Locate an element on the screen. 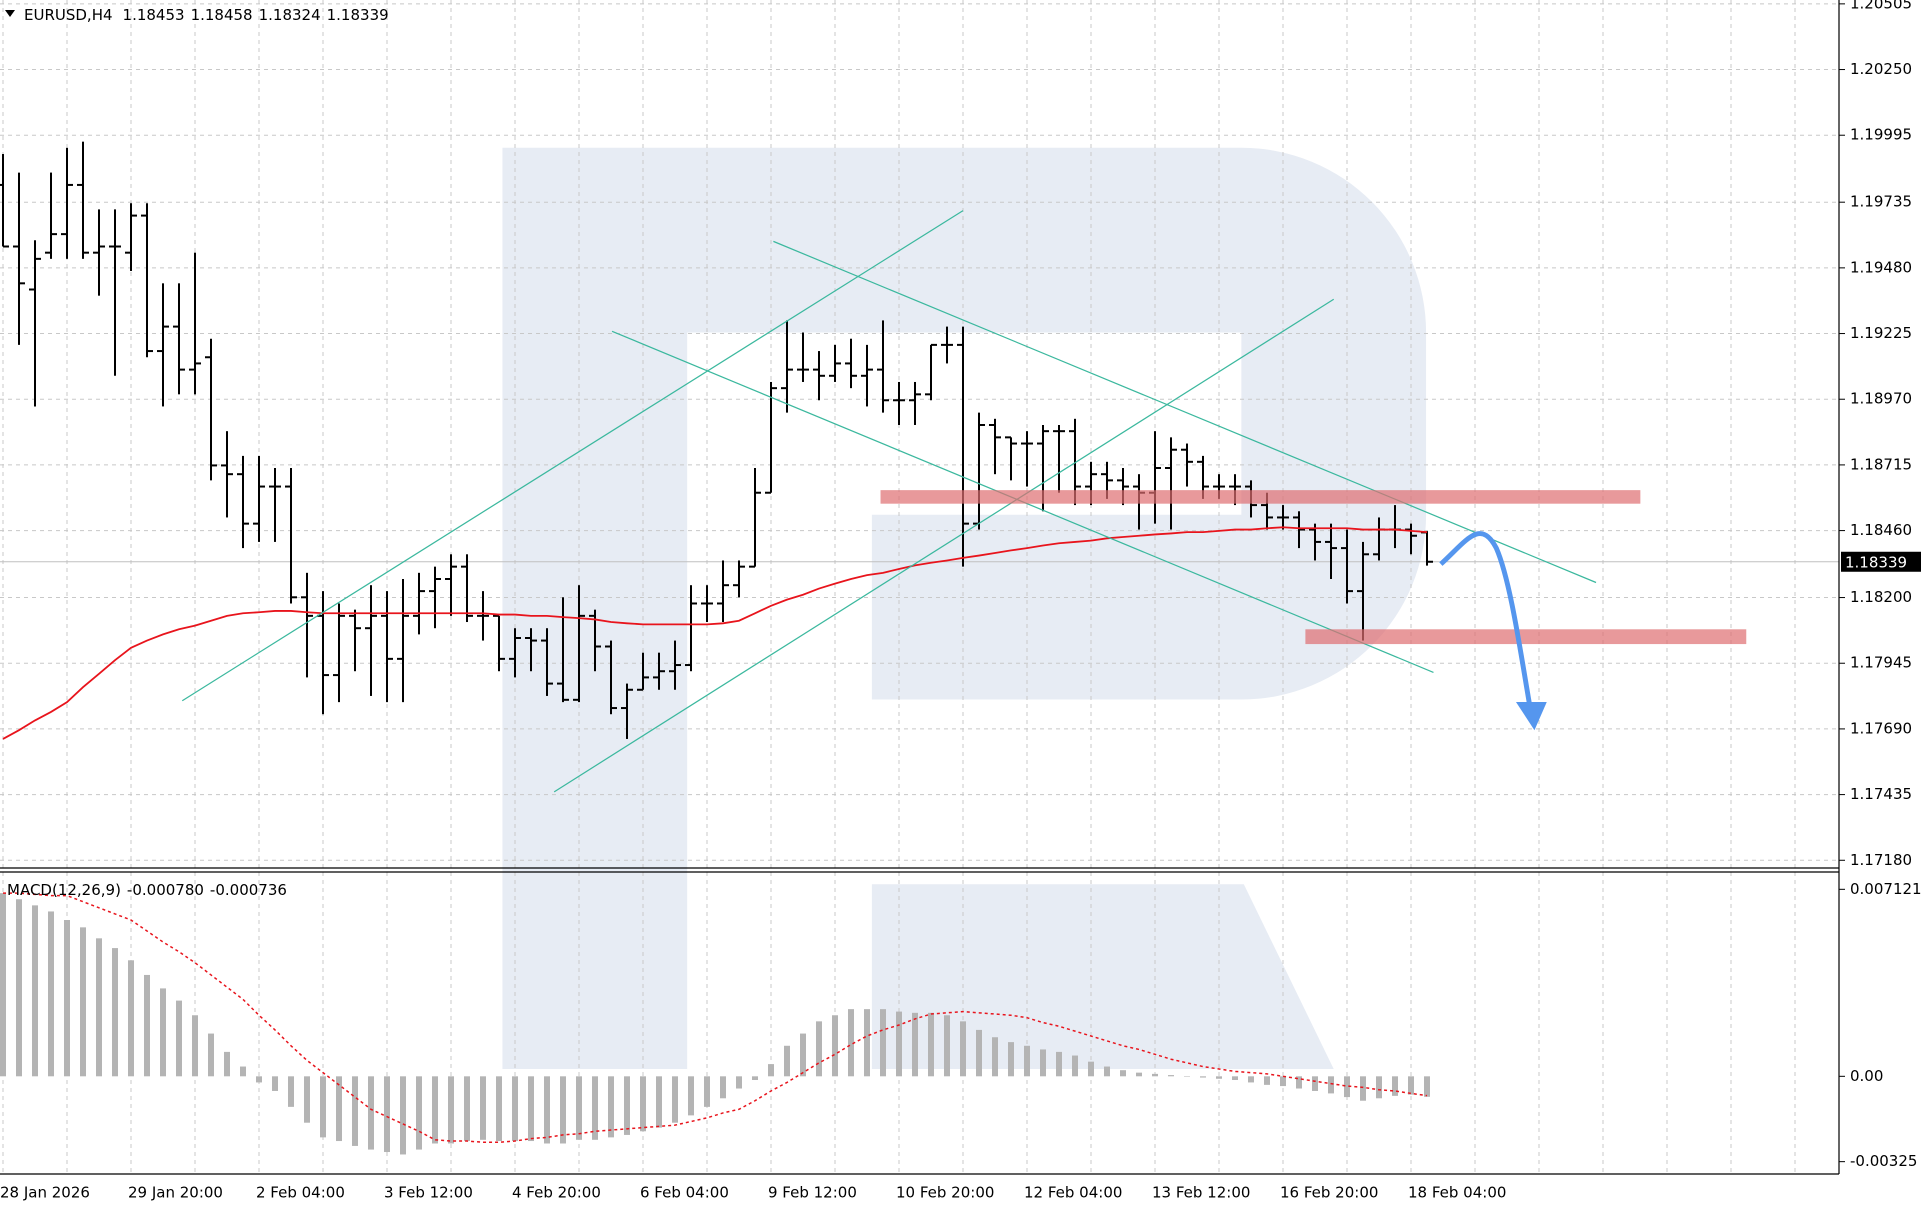  close-value: 1.18339 is located at coordinates (358, 15).